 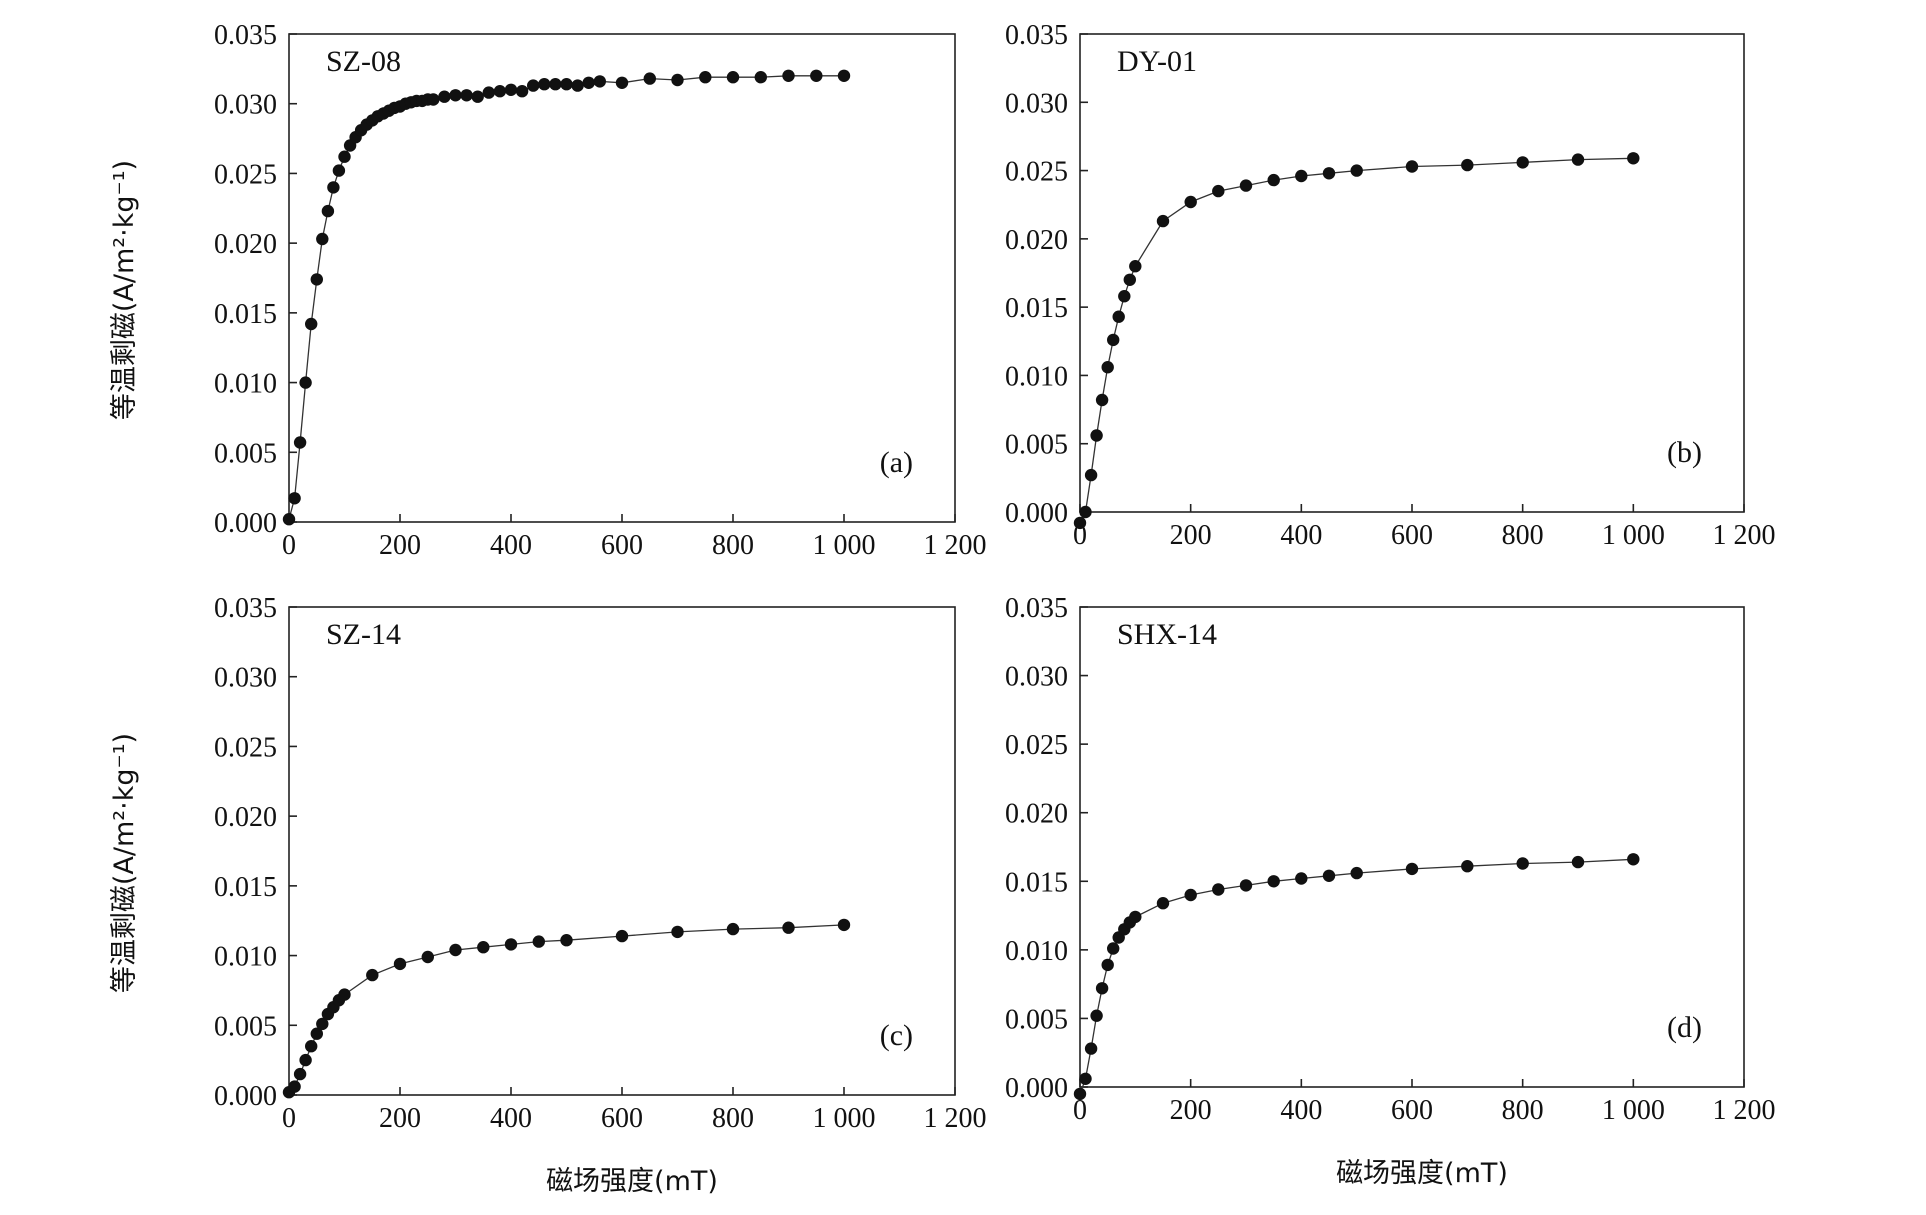 I want to click on panel-title: SHX-14, so click(x=1167, y=634).